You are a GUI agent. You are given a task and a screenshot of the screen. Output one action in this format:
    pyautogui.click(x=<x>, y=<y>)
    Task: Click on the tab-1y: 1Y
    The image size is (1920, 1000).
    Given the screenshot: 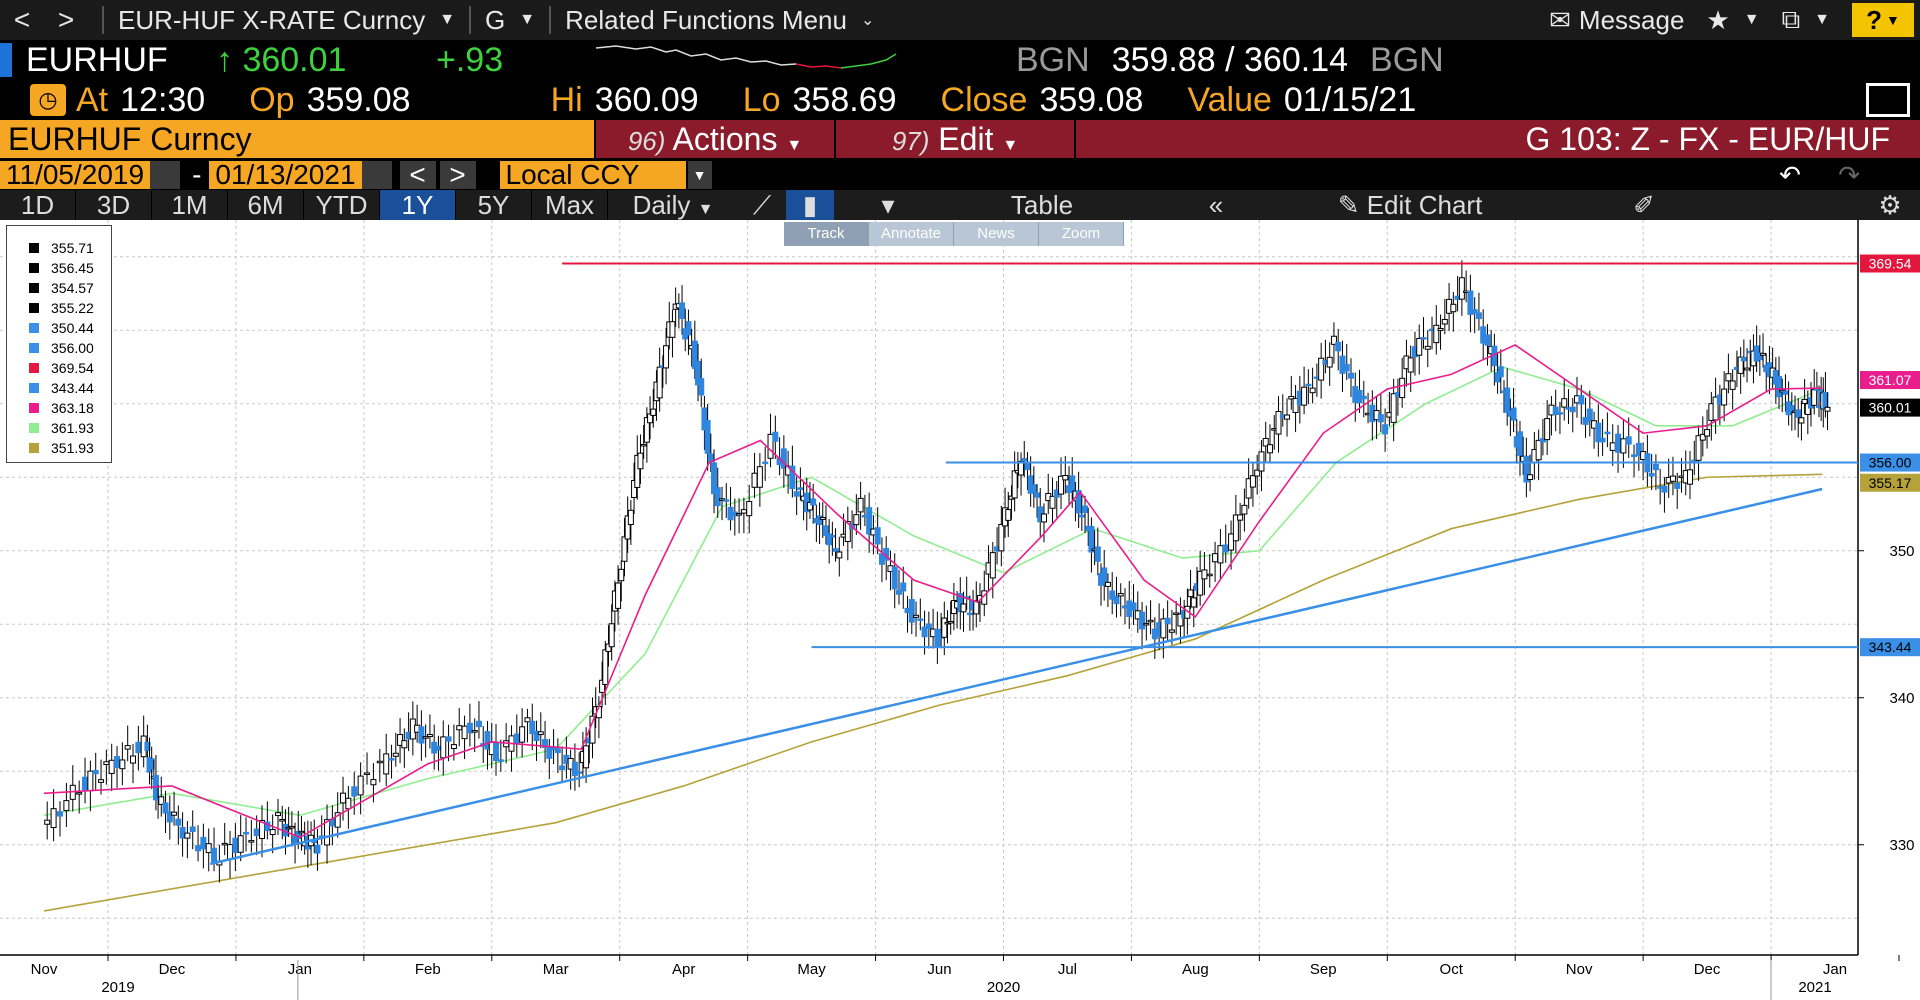 What is the action you would take?
    pyautogui.click(x=418, y=205)
    